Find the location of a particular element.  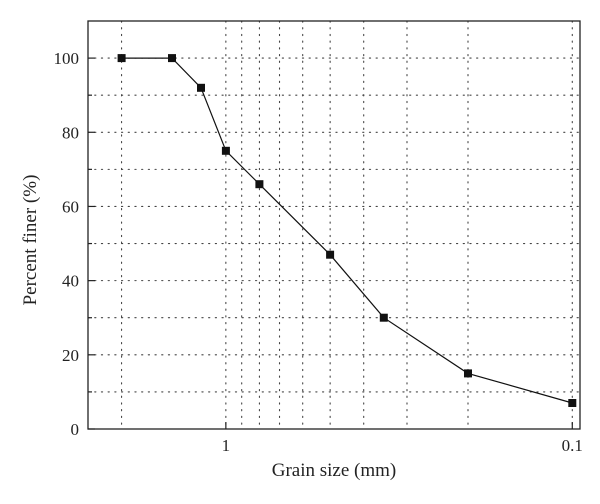

x-tick-label-1: 0.1 is located at coordinates (572, 445).